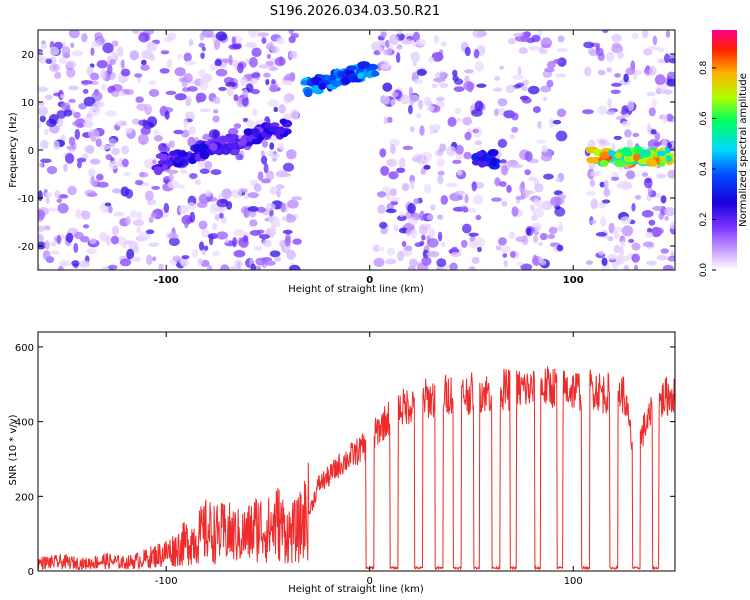  Describe the element at coordinates (27, 55) in the screenshot. I see `heatmap-ytick-label: 20` at that location.